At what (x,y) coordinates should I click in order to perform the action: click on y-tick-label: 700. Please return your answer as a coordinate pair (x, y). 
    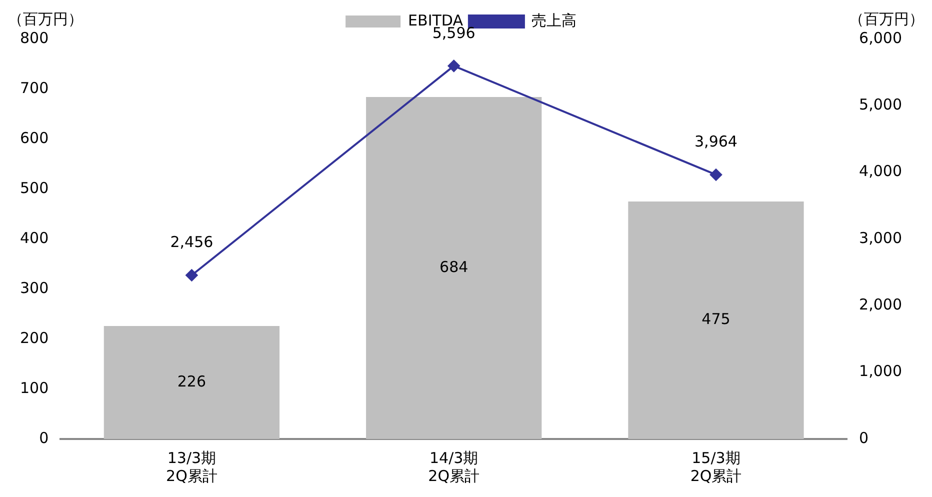
    Looking at the image, I should click on (34, 87).